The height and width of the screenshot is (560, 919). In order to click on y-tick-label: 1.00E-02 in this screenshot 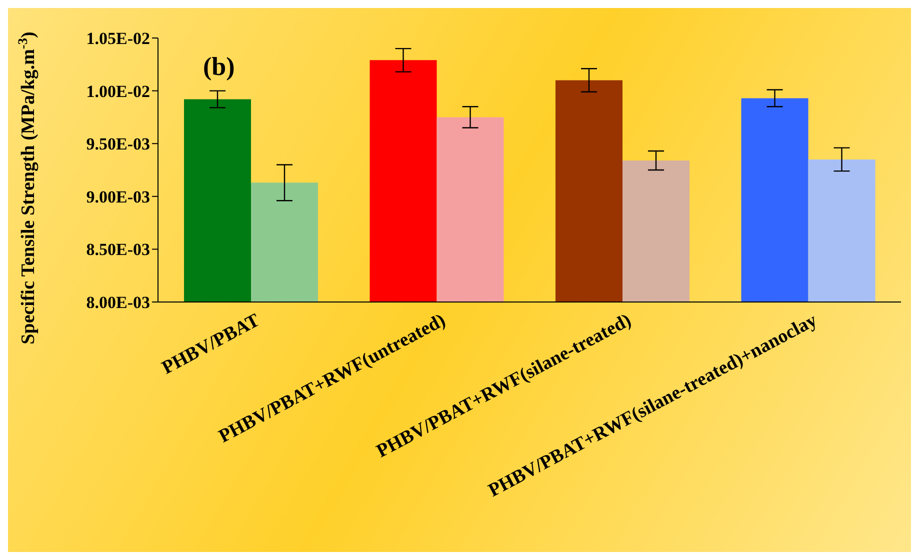, I will do `click(118, 91)`.